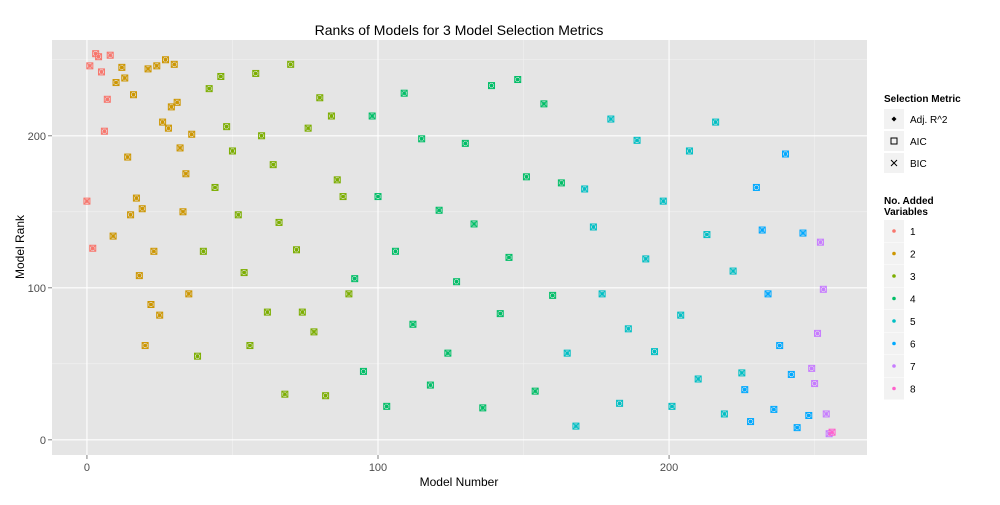 Image resolution: width=1000 pixels, height=505 pixels. What do you see at coordinates (913, 390) in the screenshot?
I see `color-legend-label: 8` at bounding box center [913, 390].